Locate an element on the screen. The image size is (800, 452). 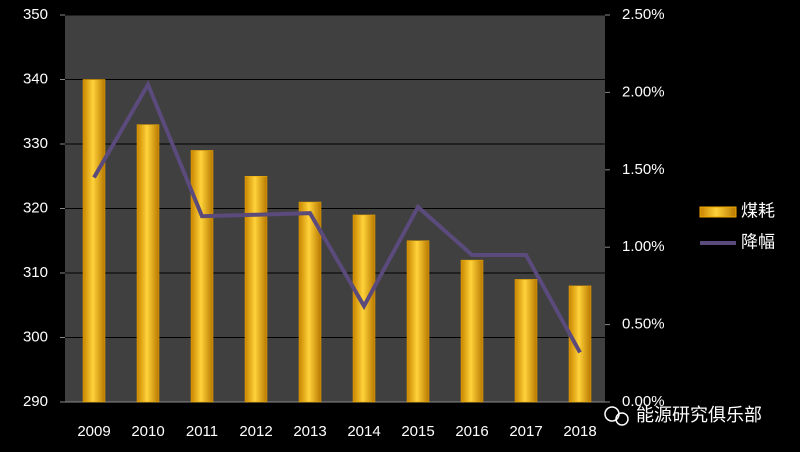
y-tick-label: 300 is located at coordinates (35, 336).